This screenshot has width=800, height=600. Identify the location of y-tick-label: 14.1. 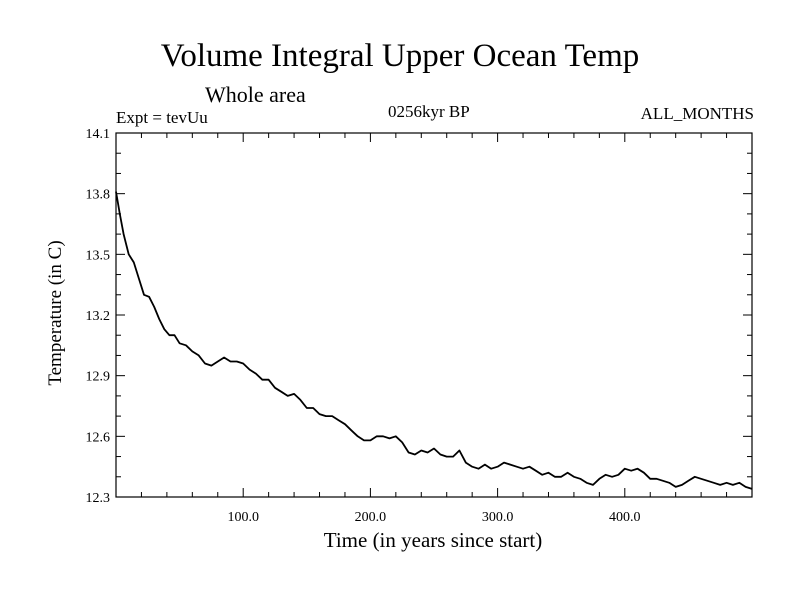
(98, 134).